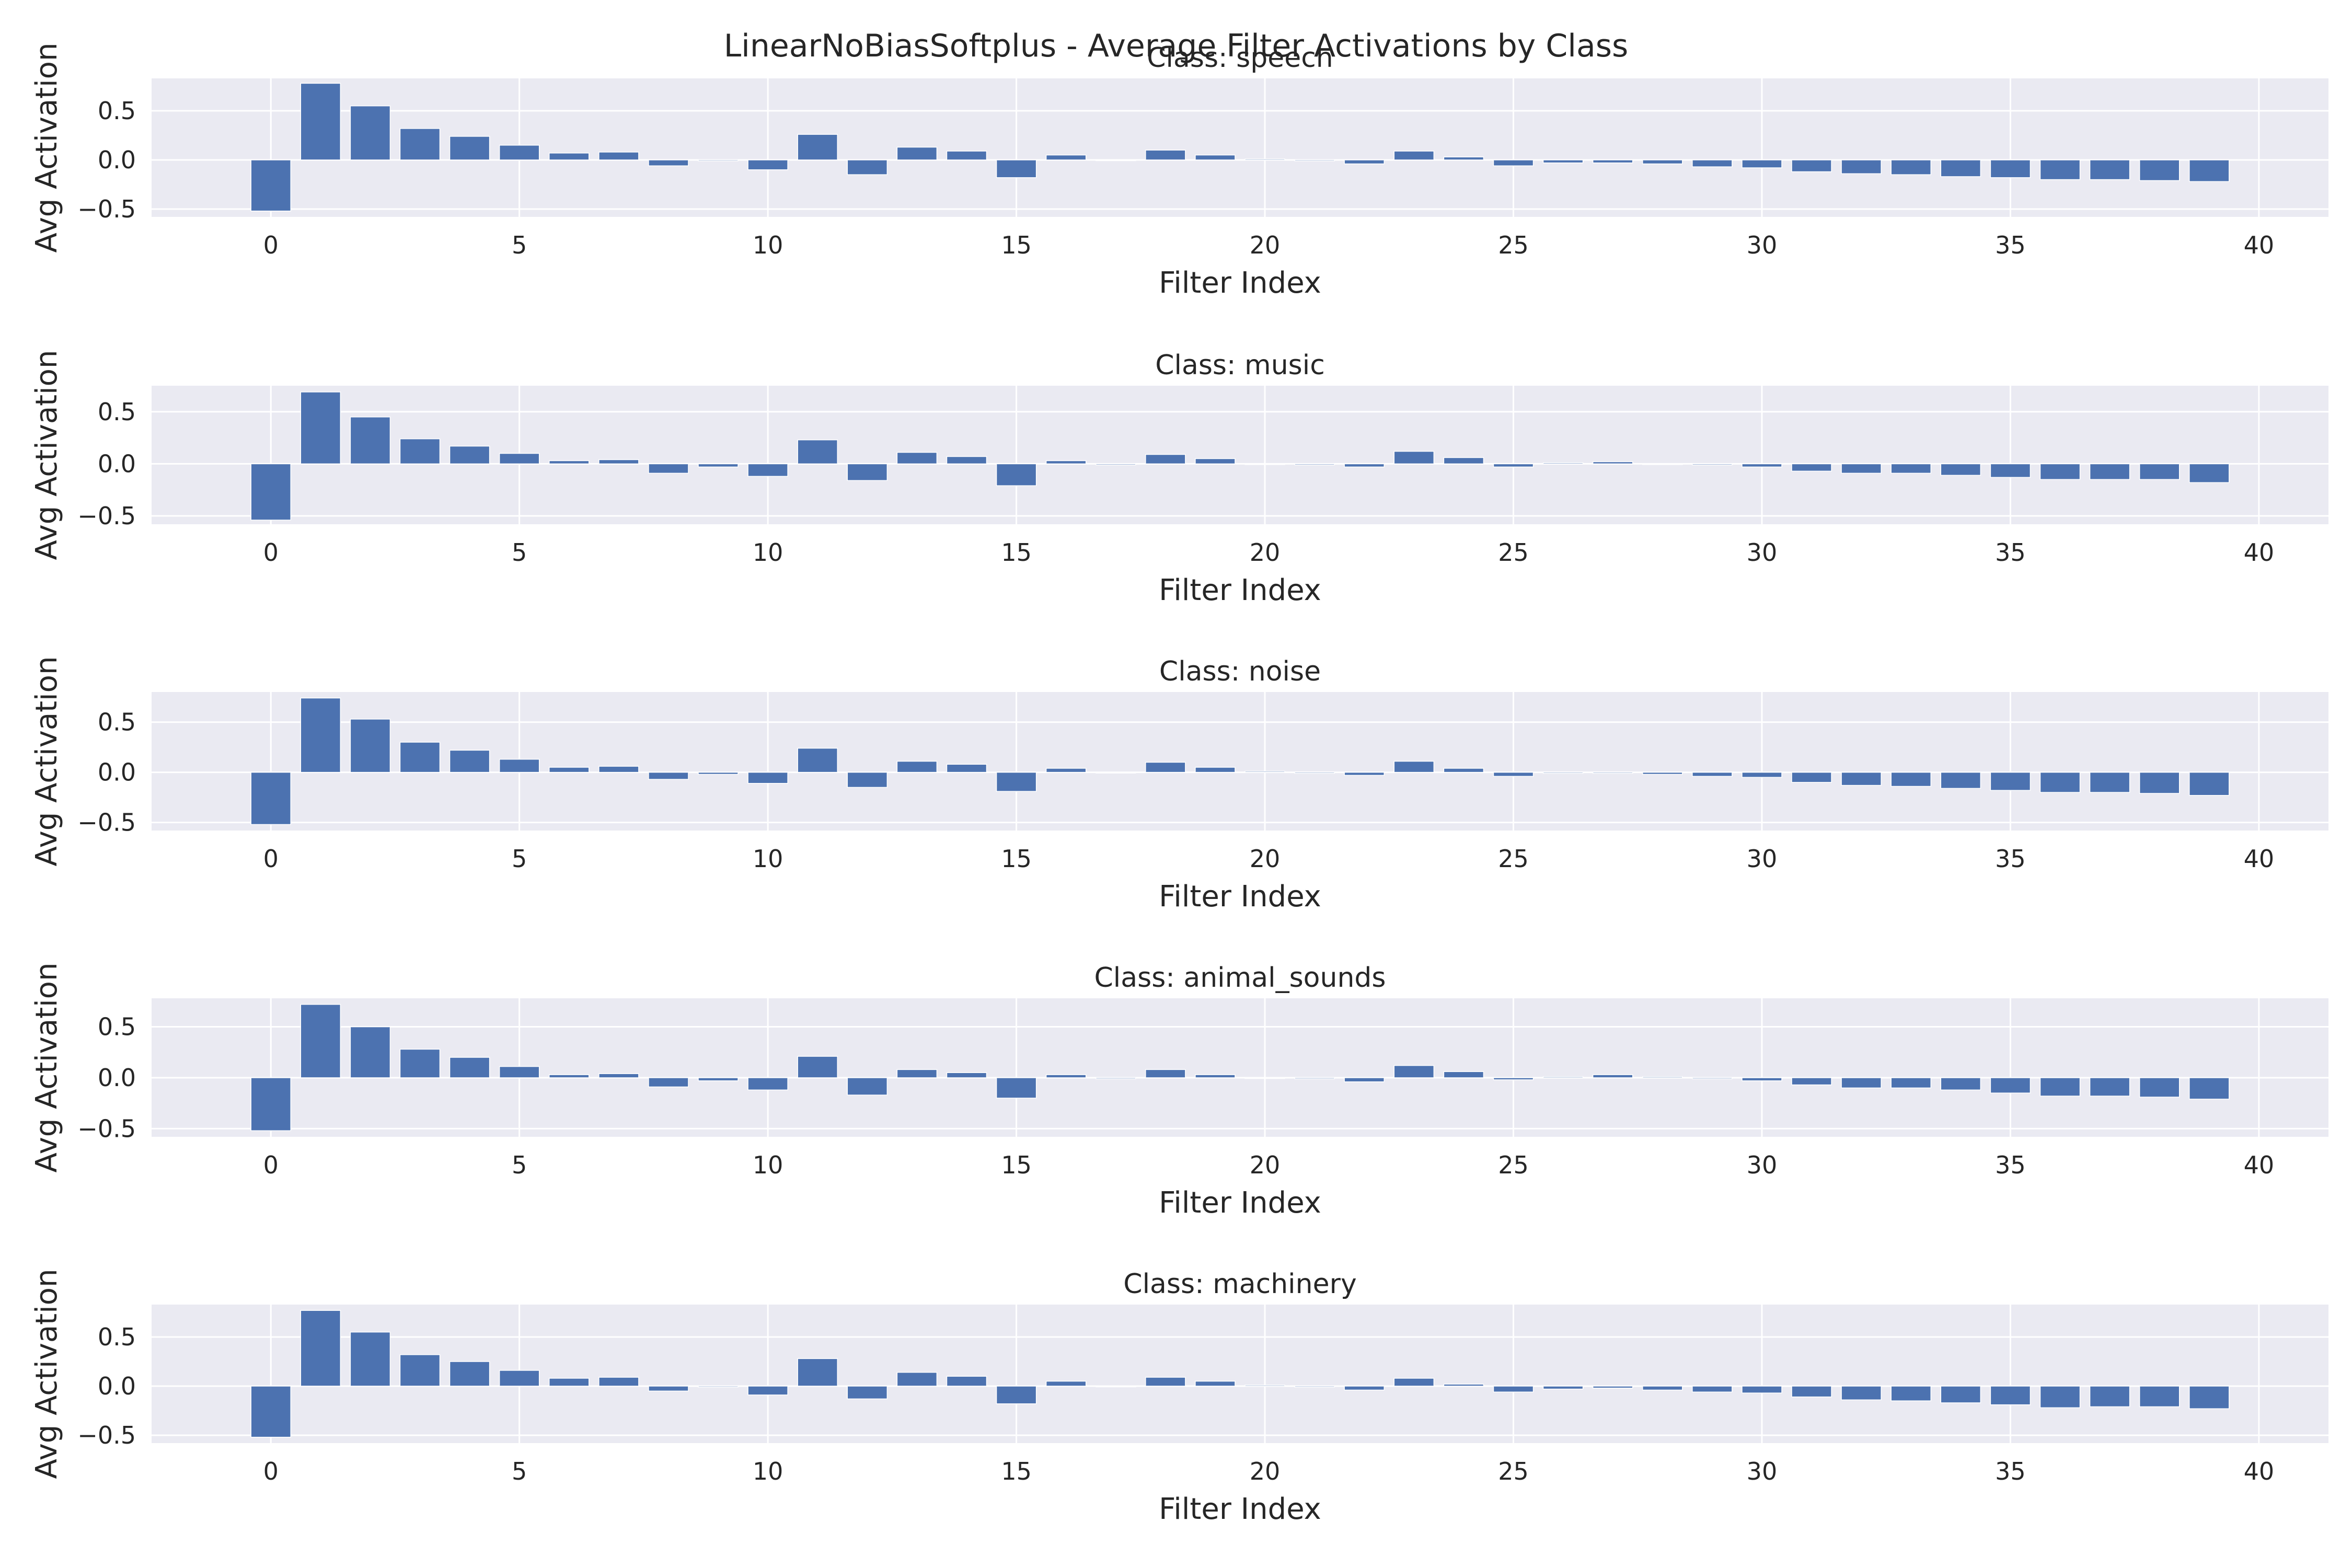  Describe the element at coordinates (47, 1068) in the screenshot. I see `y-axis-label: Avg Activation` at that location.